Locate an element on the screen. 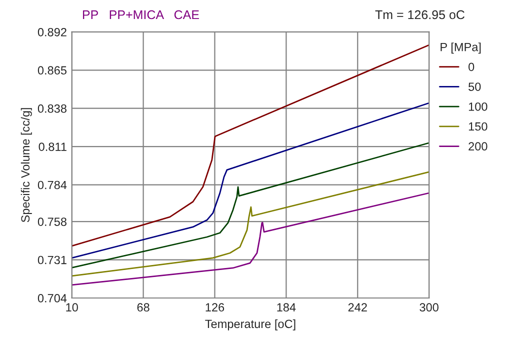 The width and height of the screenshot is (506, 351). chart-title: PP PP+MICA CAE is located at coordinates (140, 15).